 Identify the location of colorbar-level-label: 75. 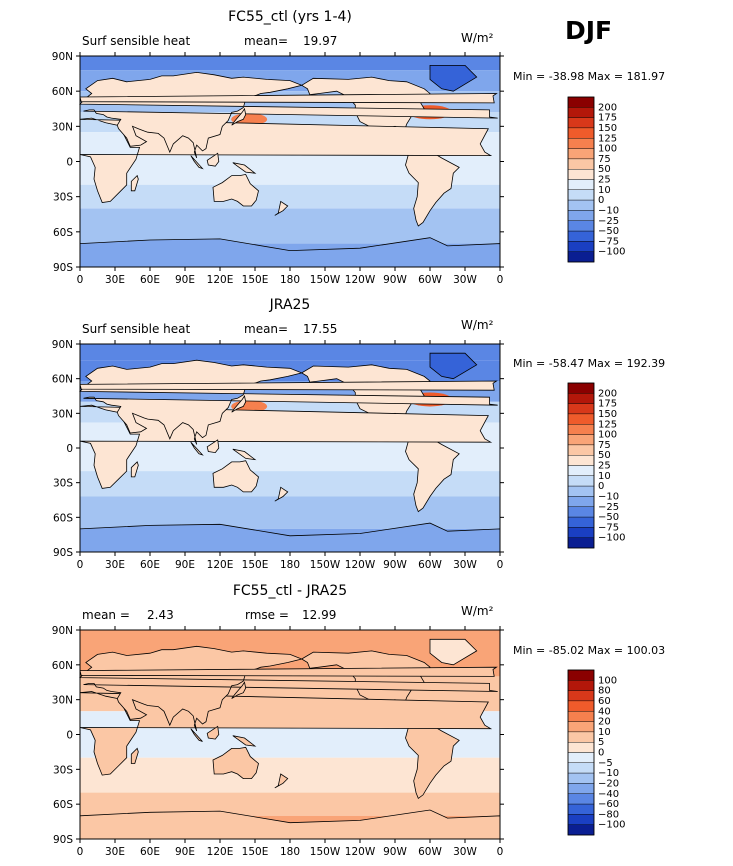
(604, 159).